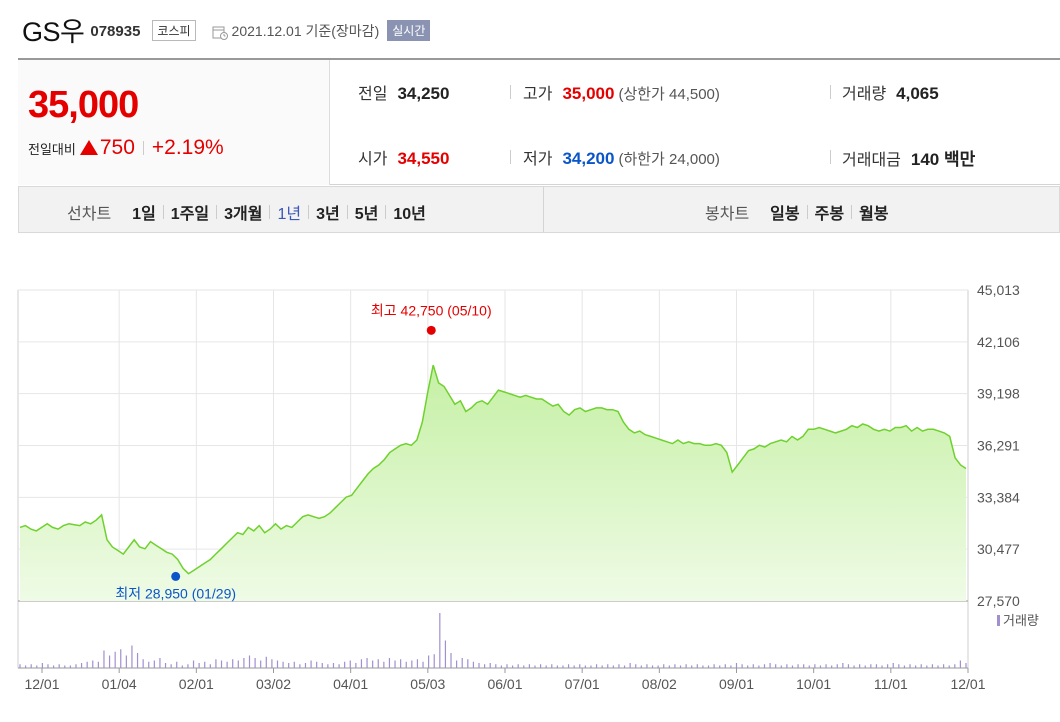  I want to click on tab-daily: 일봉, so click(785, 214).